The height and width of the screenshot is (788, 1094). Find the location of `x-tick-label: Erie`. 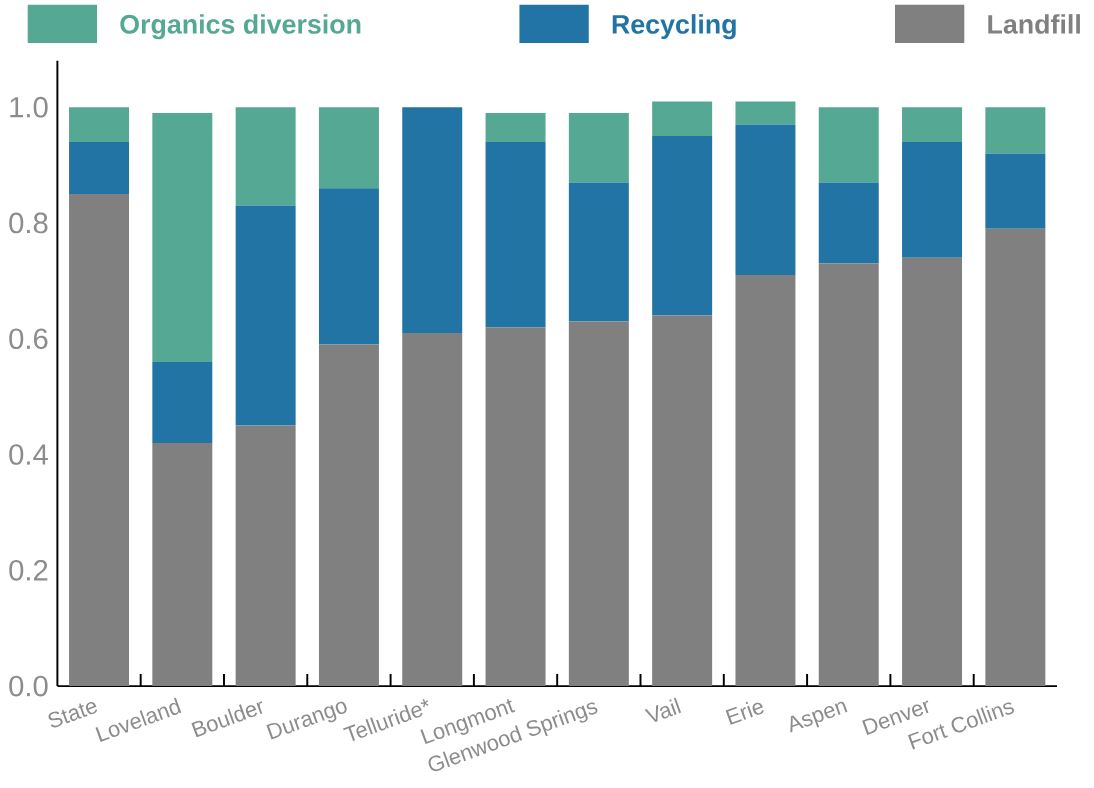

x-tick-label: Erie is located at coordinates (744, 713).